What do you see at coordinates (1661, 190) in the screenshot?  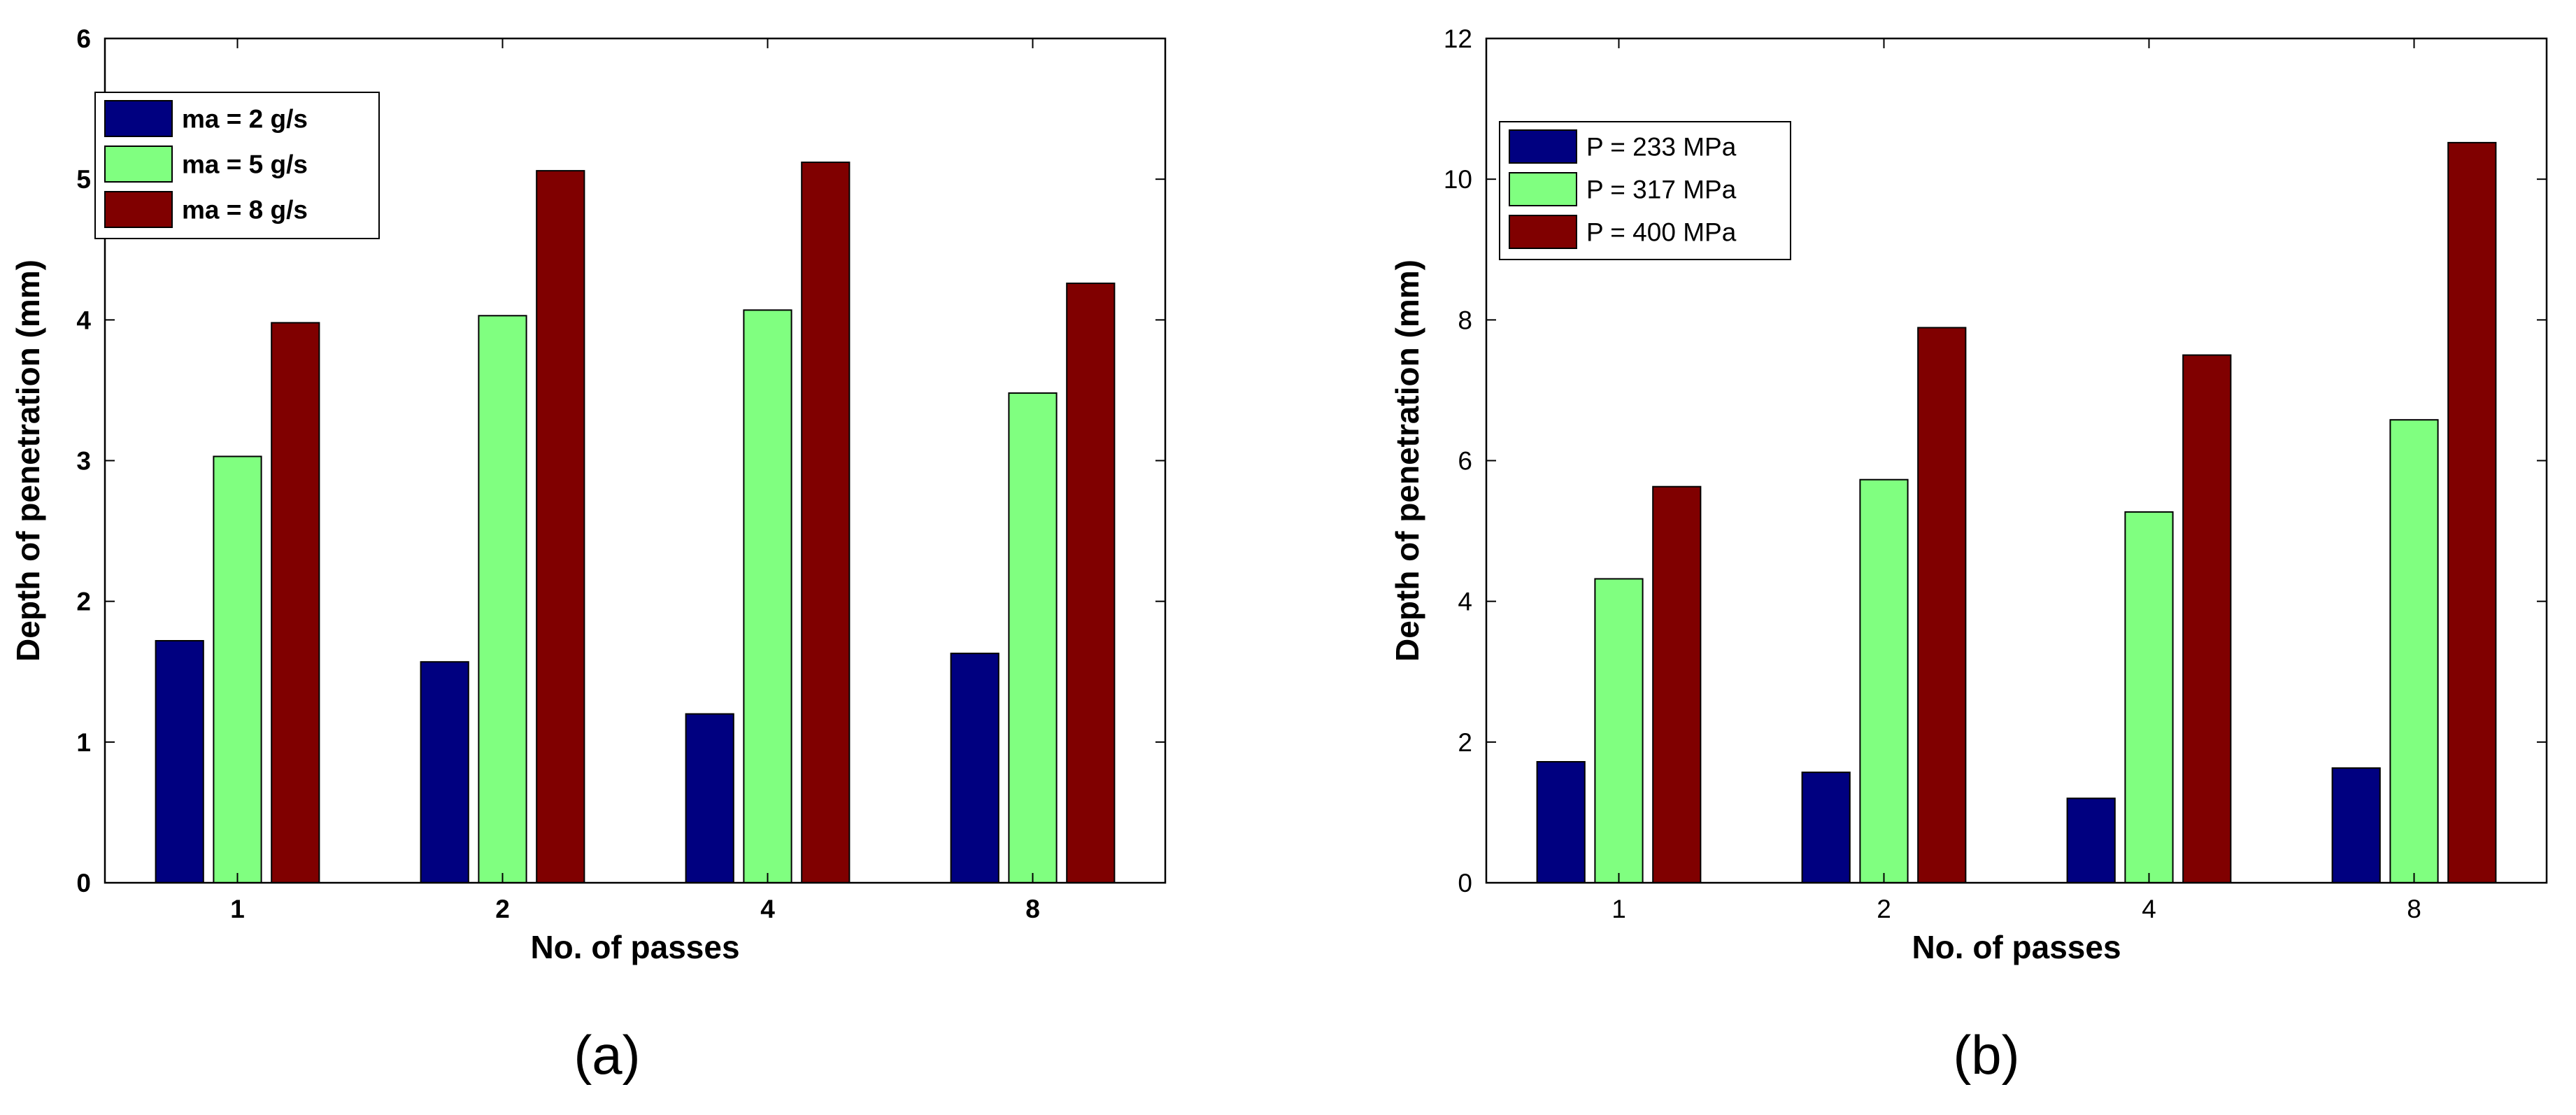 I see `legend-label: P = 317 MPa` at bounding box center [1661, 190].